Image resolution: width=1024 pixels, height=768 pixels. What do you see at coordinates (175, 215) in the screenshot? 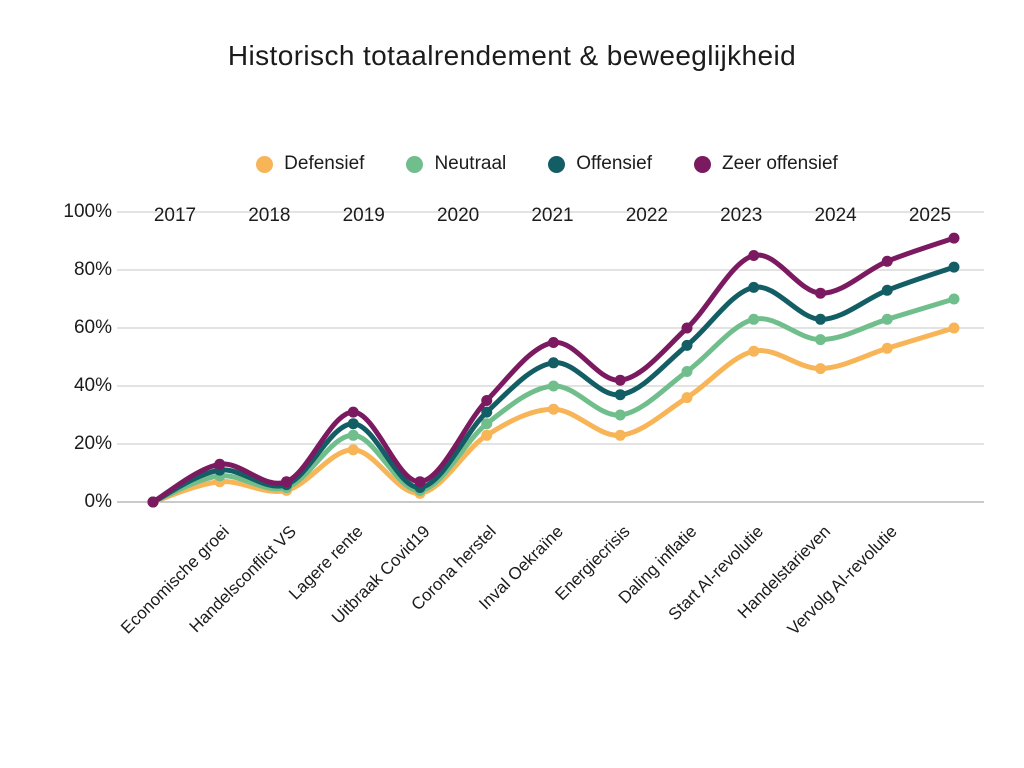
I see `year-label: 2017` at bounding box center [175, 215].